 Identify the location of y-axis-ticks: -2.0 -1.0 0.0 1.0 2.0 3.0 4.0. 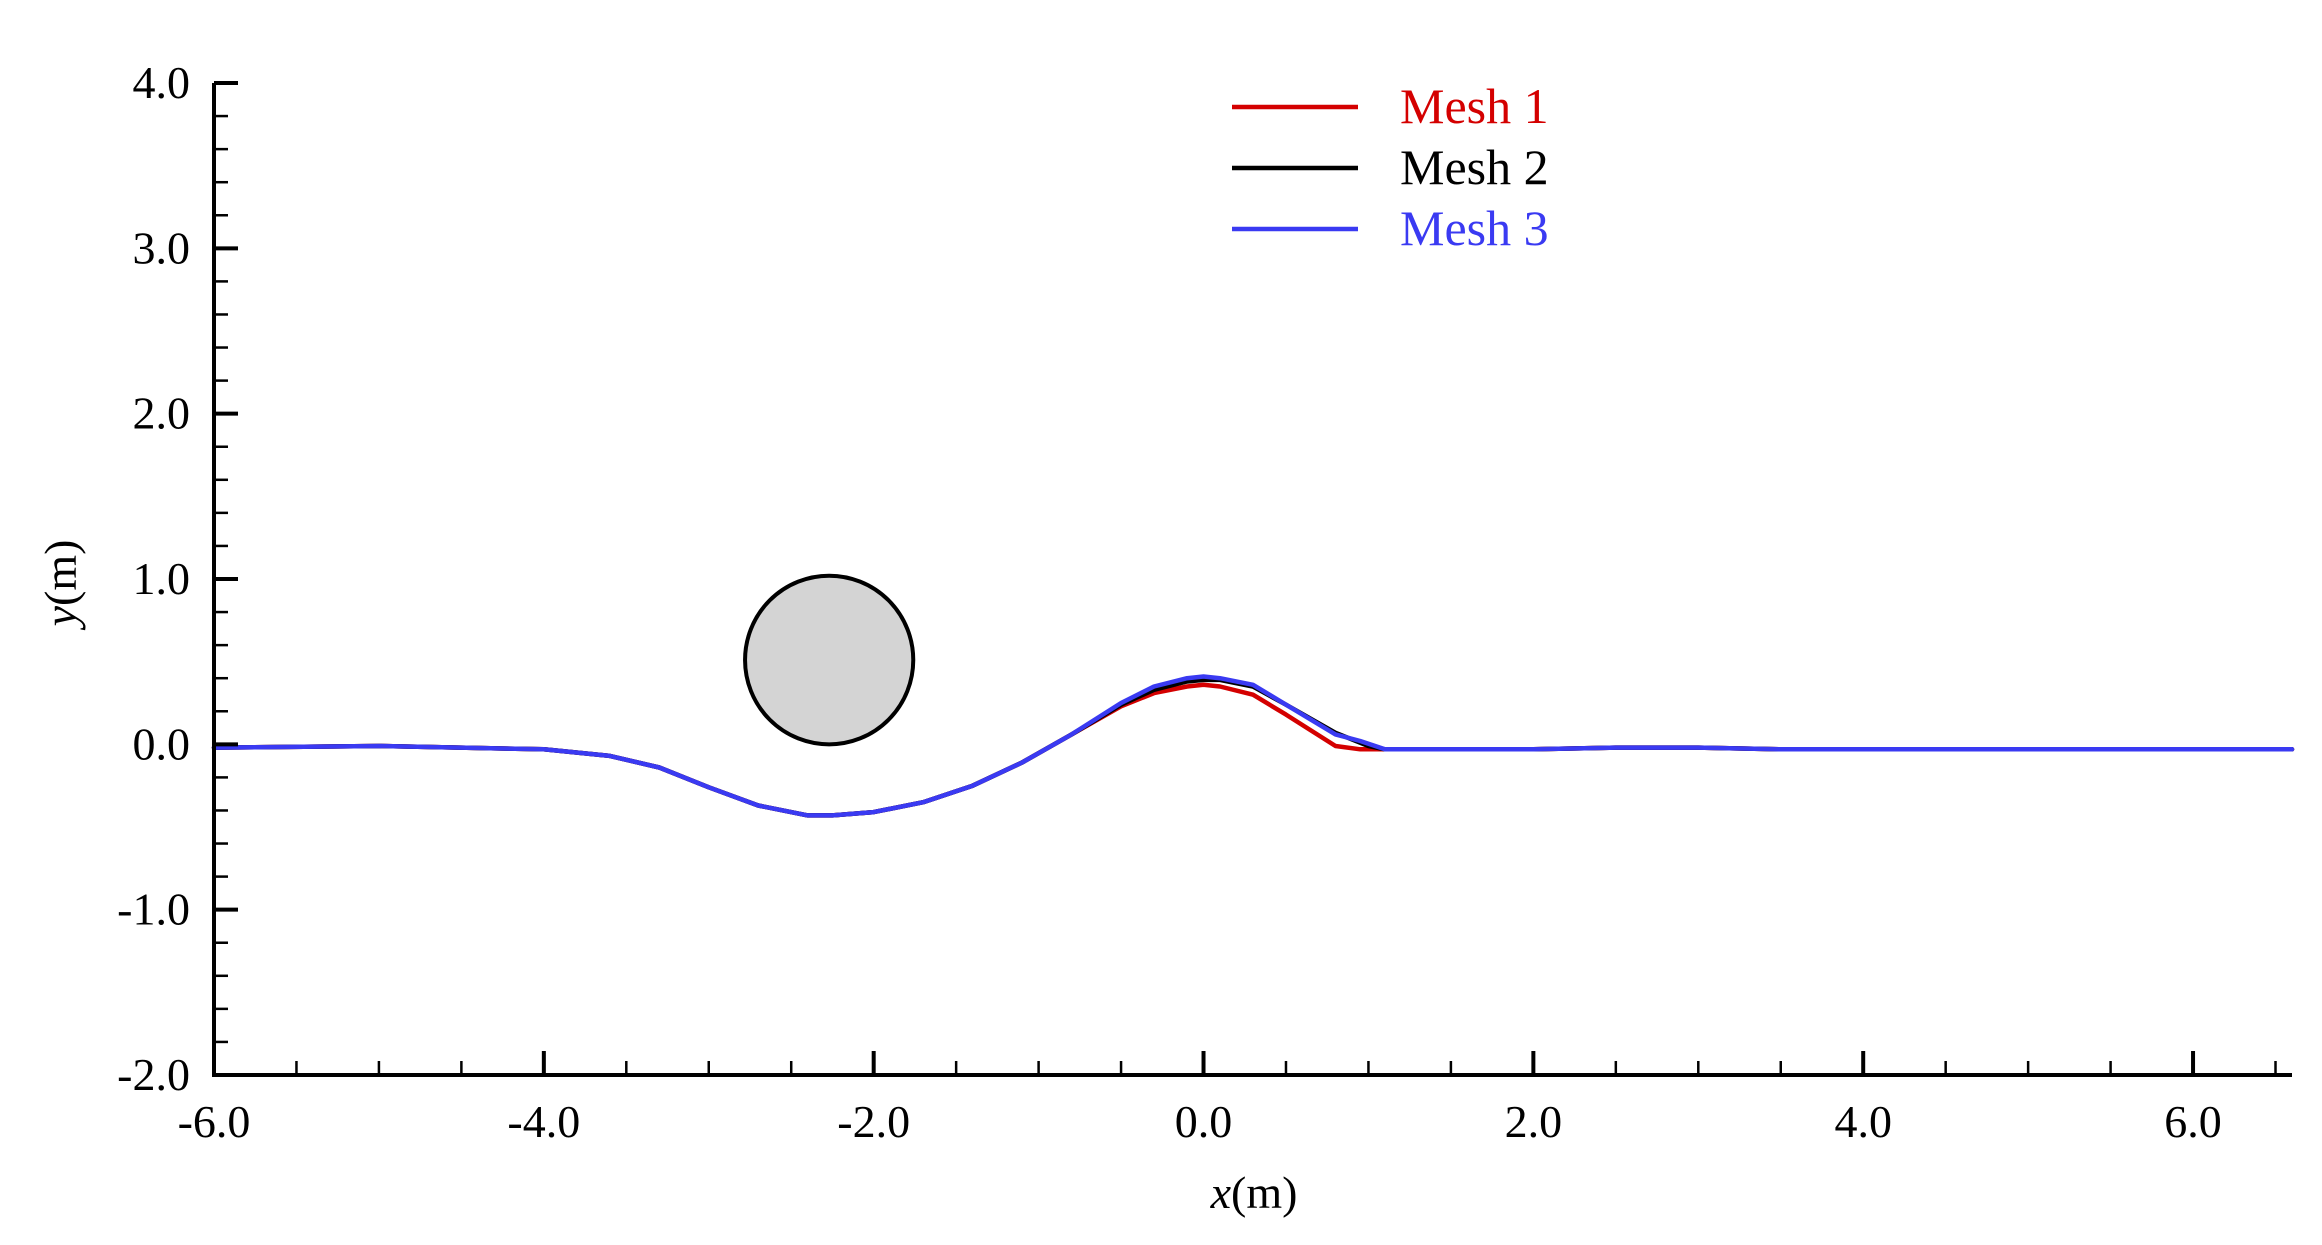
(177, 578).